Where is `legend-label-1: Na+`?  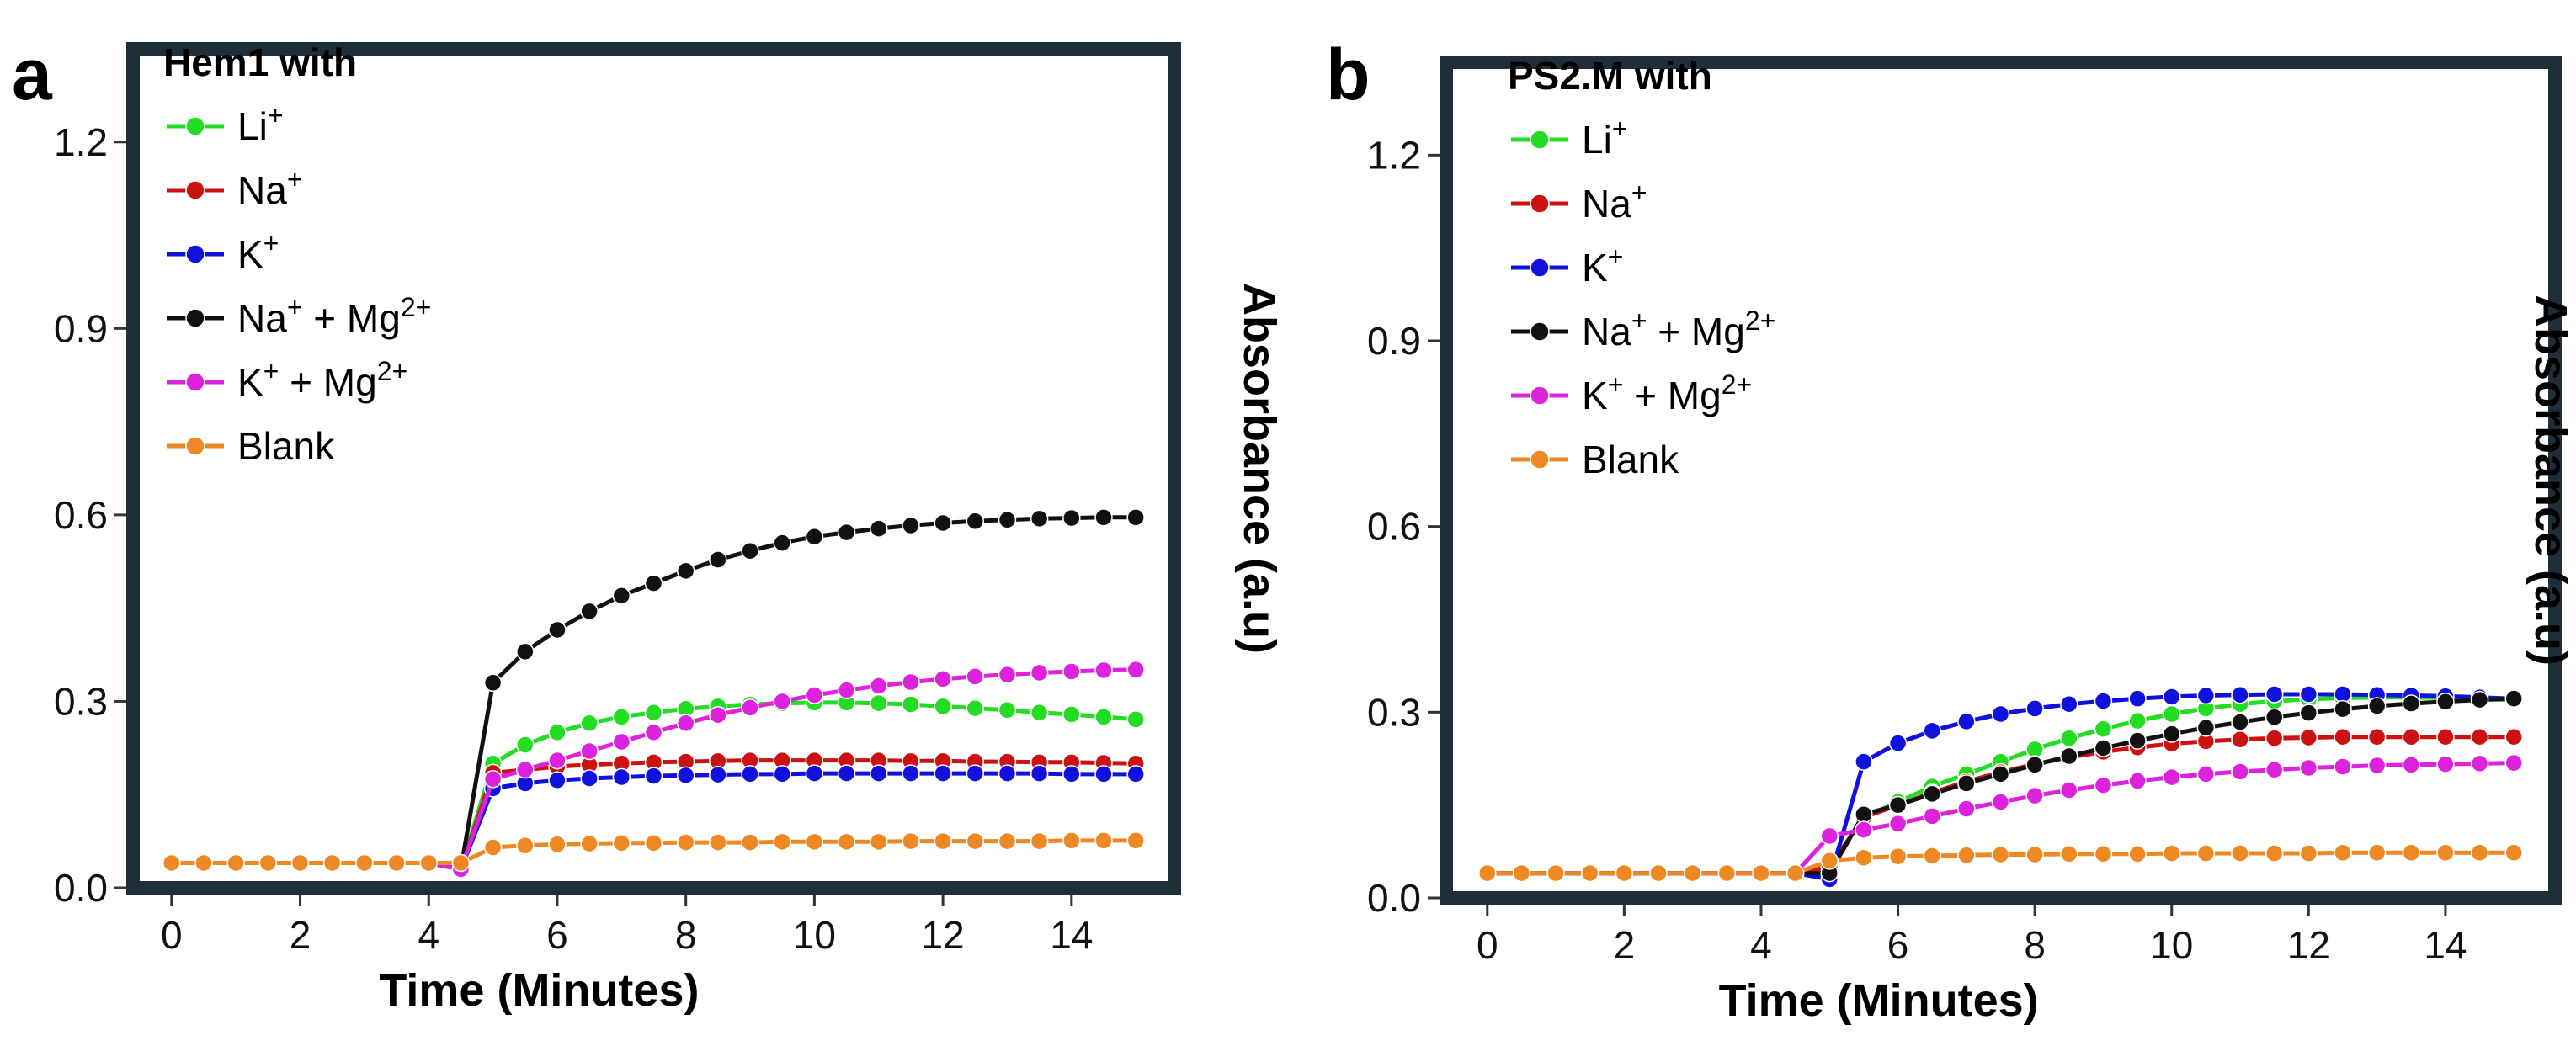
legend-label-1: Na+ is located at coordinates (270, 188).